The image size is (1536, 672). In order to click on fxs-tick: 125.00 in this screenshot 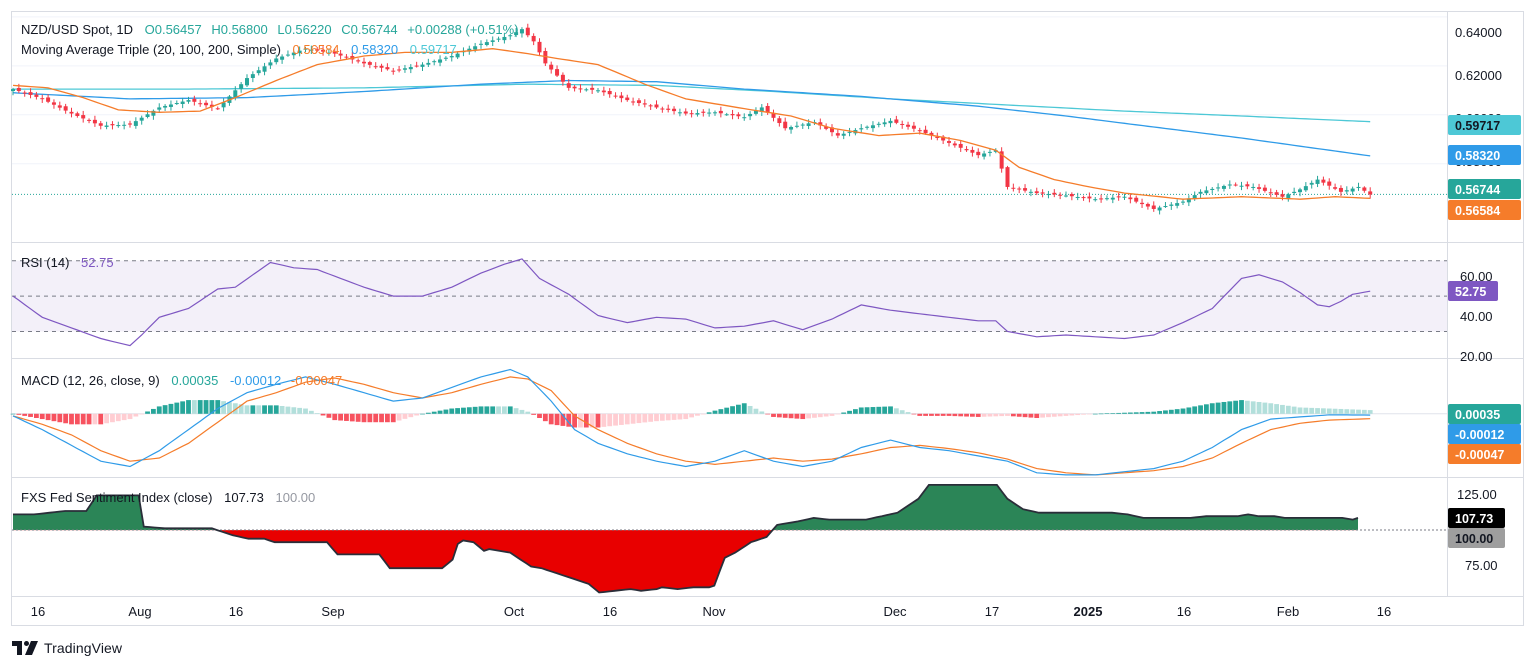, I will do `click(1477, 494)`.